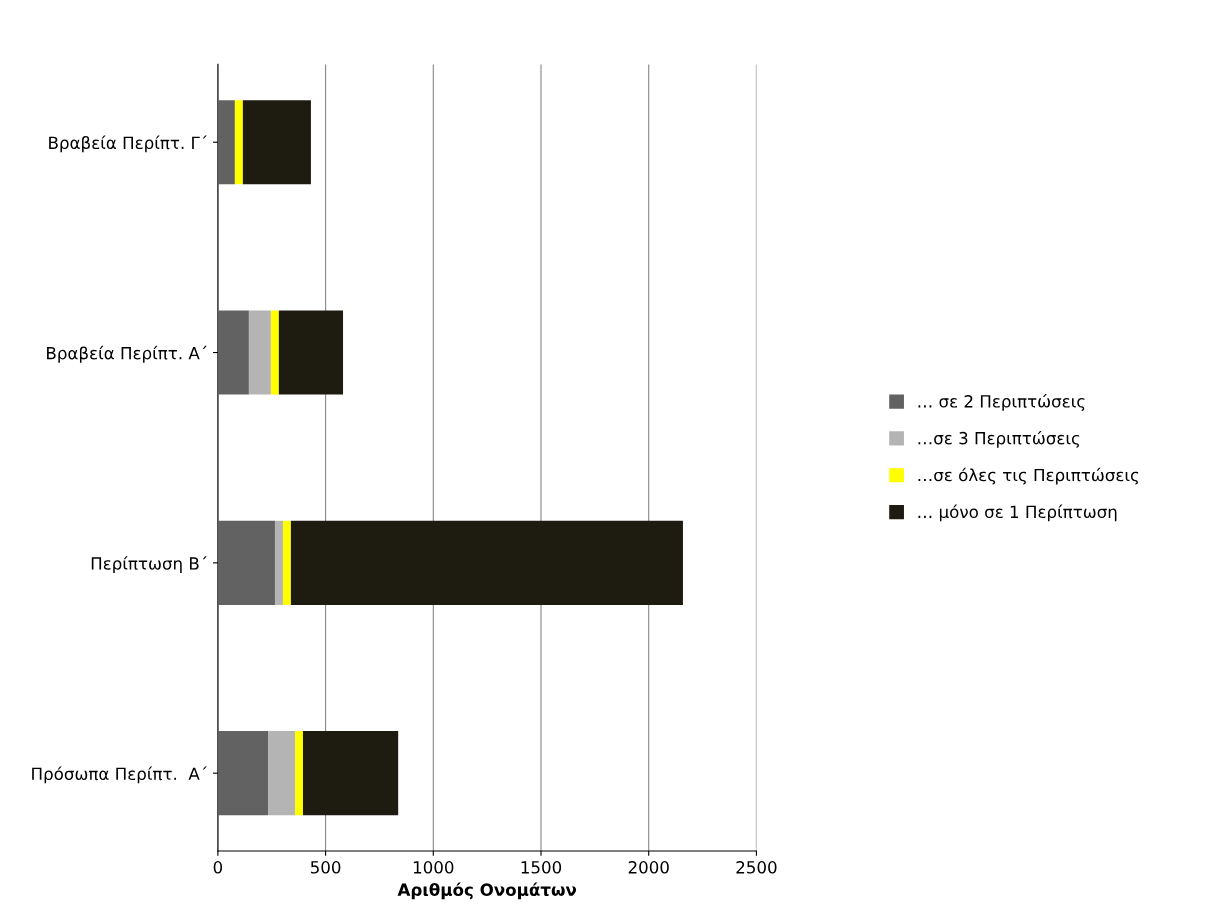  I want to click on x-tick-label: 2000, so click(648, 867).